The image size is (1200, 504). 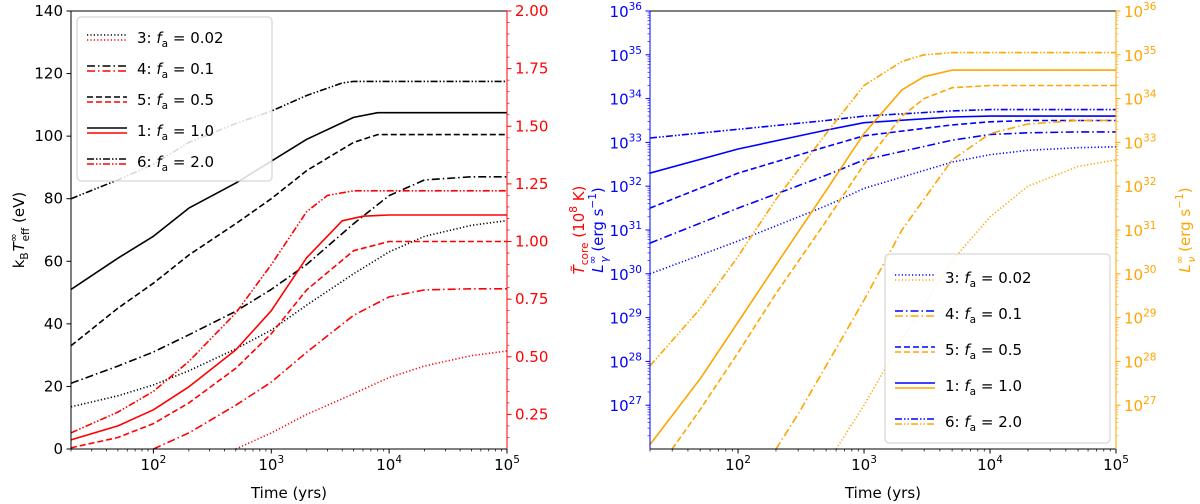 What do you see at coordinates (163, 460) in the screenshot?
I see `x-tick-exponent: 2` at bounding box center [163, 460].